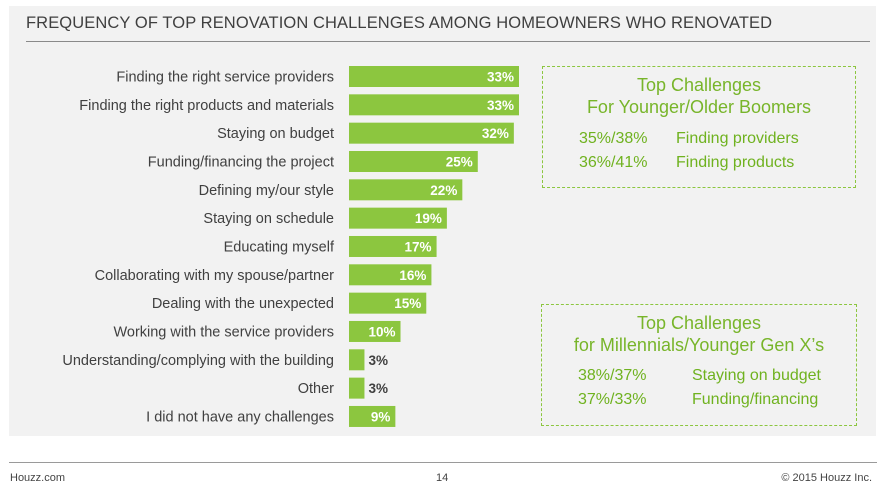 This screenshot has height=498, width=886. What do you see at coordinates (38, 478) in the screenshot?
I see `footer-site: Houzz.com` at bounding box center [38, 478].